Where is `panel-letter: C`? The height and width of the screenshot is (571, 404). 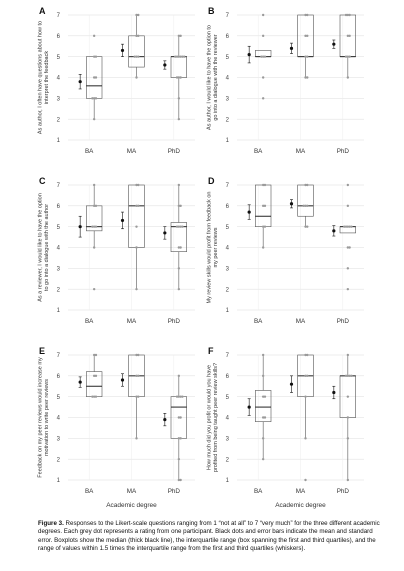
panel-letter: C is located at coordinates (42, 181).